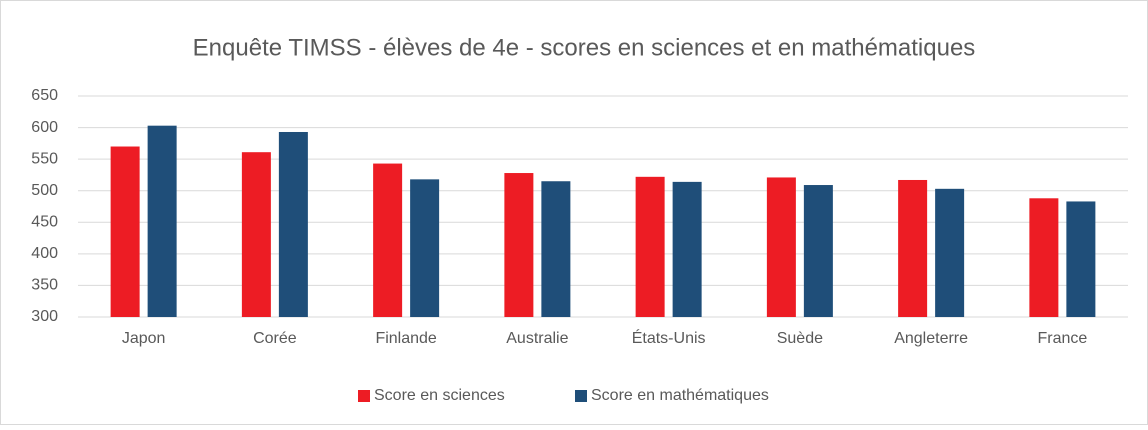 This screenshot has width=1148, height=430. Describe the element at coordinates (537, 338) in the screenshot. I see `x-tick-label: Australie` at that location.